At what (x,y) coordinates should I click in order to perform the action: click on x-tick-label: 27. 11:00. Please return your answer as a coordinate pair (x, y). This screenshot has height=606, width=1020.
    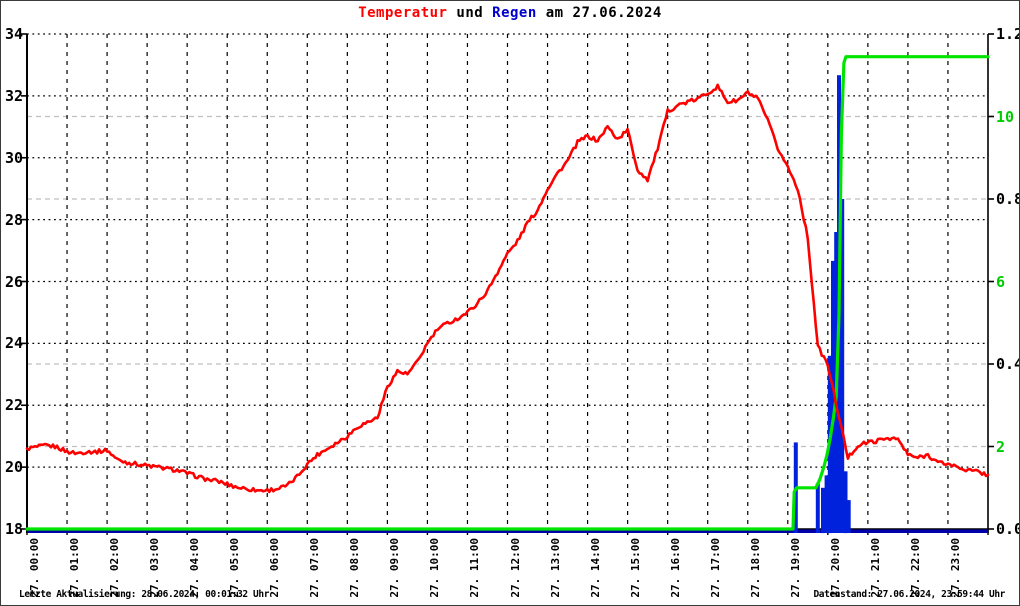
    Looking at the image, I should click on (475, 568).